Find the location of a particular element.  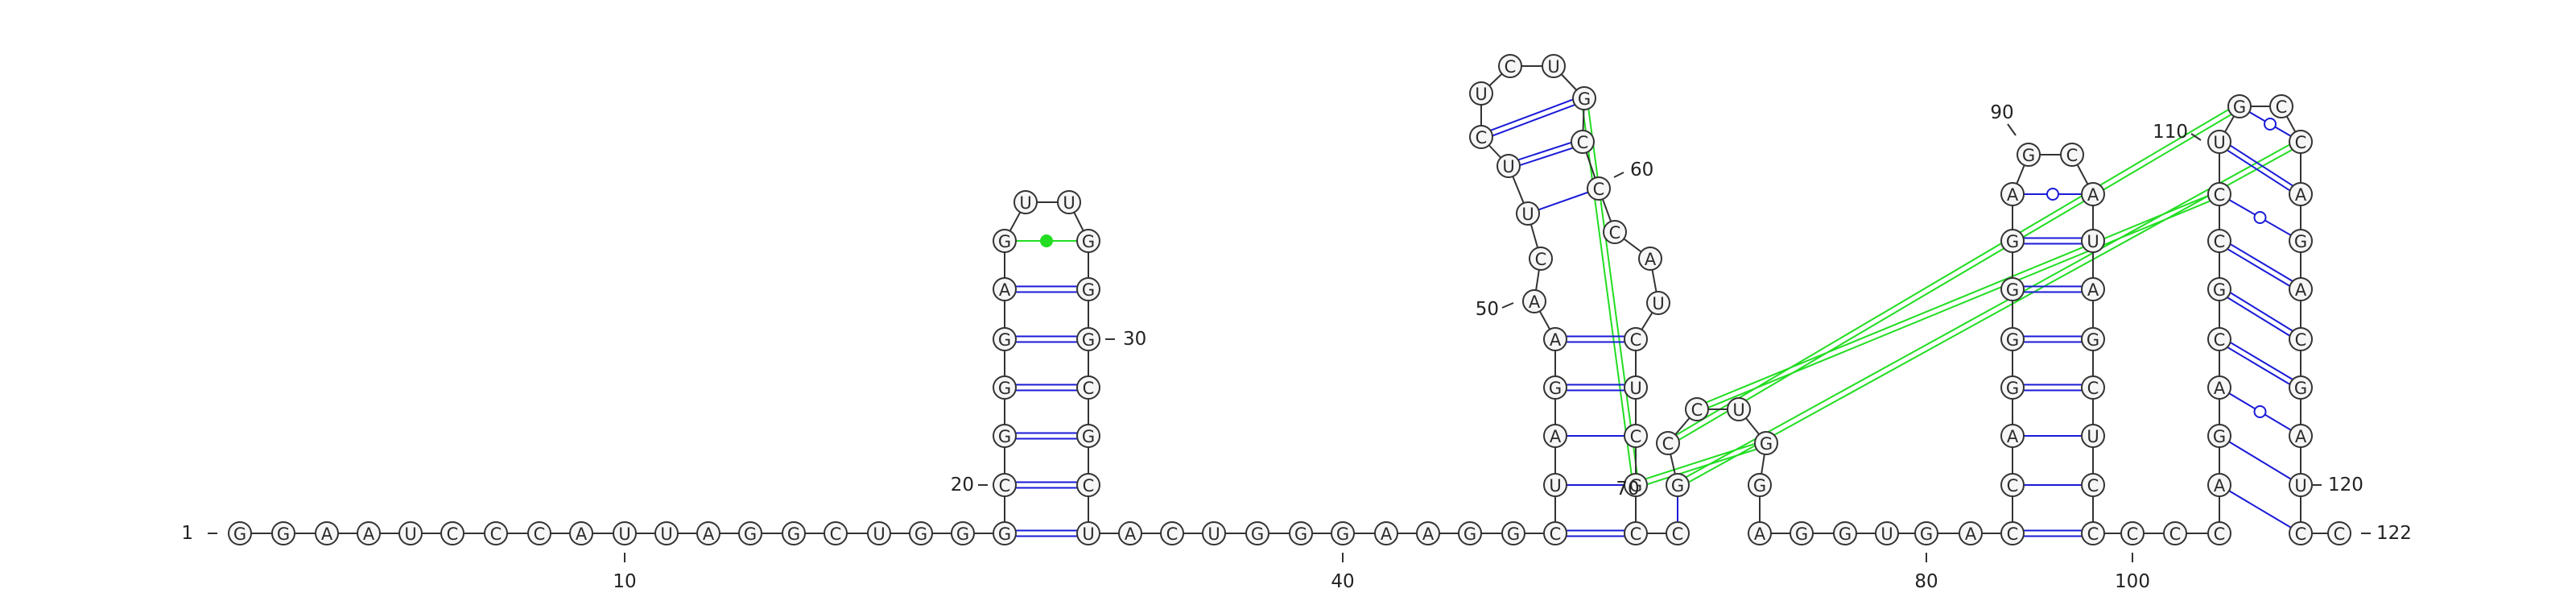

label-60: 60 is located at coordinates (1641, 170).